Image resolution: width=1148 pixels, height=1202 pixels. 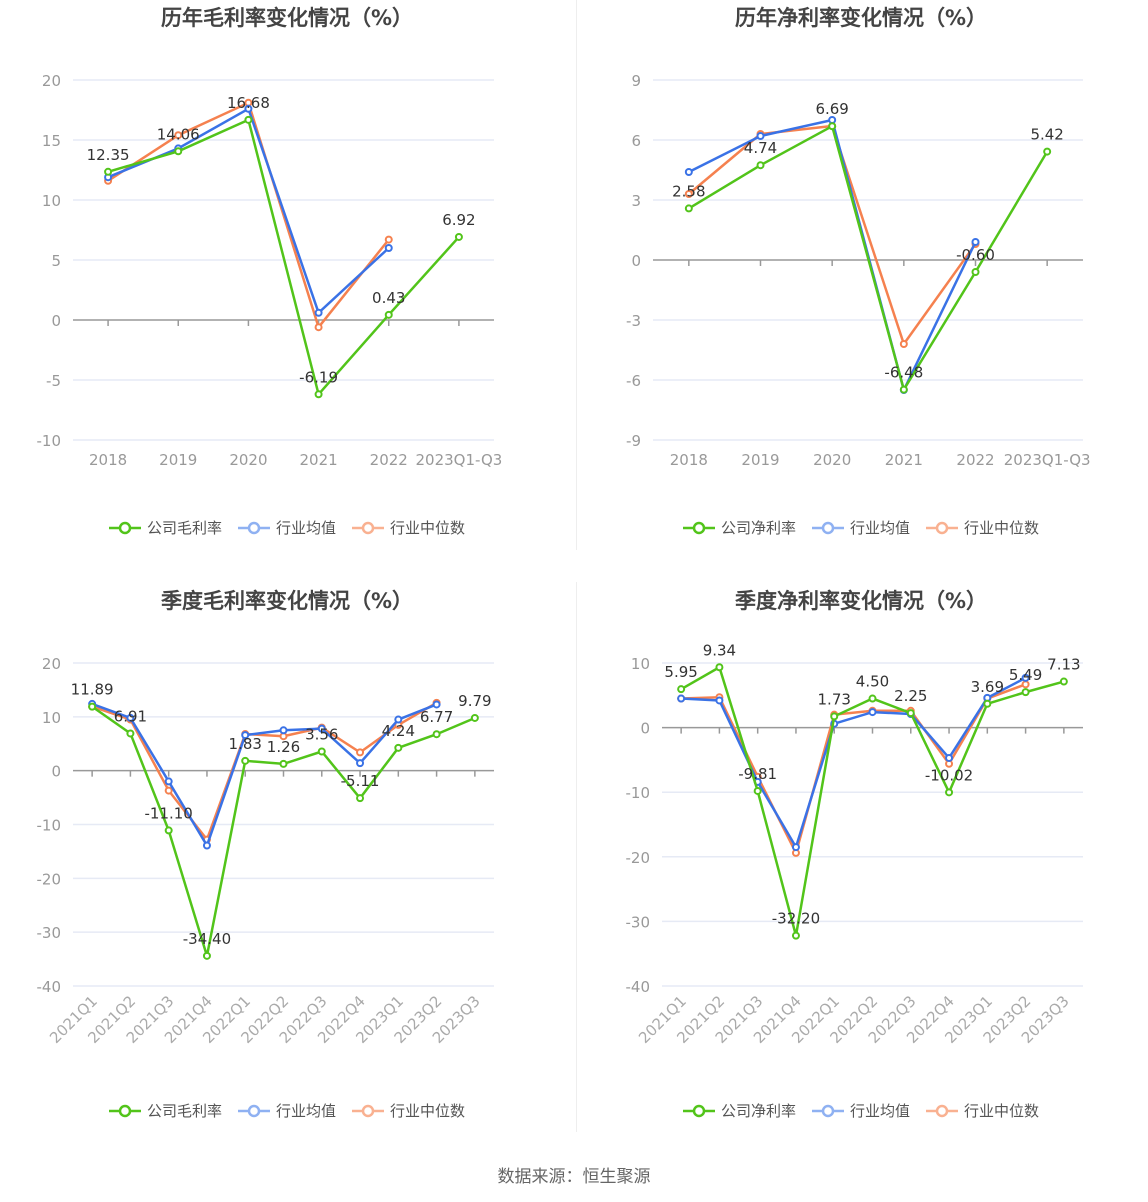 I want to click on x-tick-label: 2023Q1-Q3, so click(x=458, y=460).